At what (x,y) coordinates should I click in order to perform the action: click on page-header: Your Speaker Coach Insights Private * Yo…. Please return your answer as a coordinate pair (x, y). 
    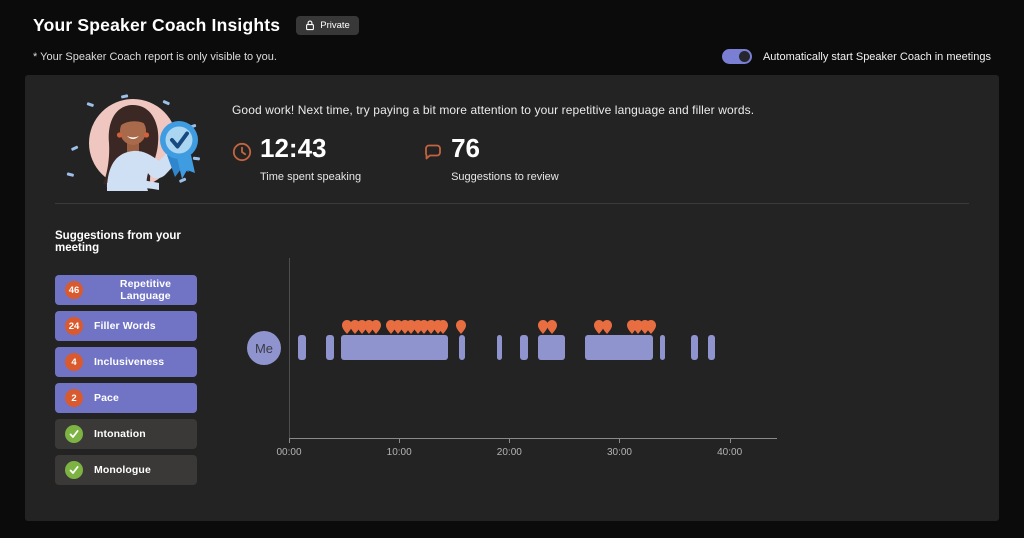
    Looking at the image, I should click on (512, 32).